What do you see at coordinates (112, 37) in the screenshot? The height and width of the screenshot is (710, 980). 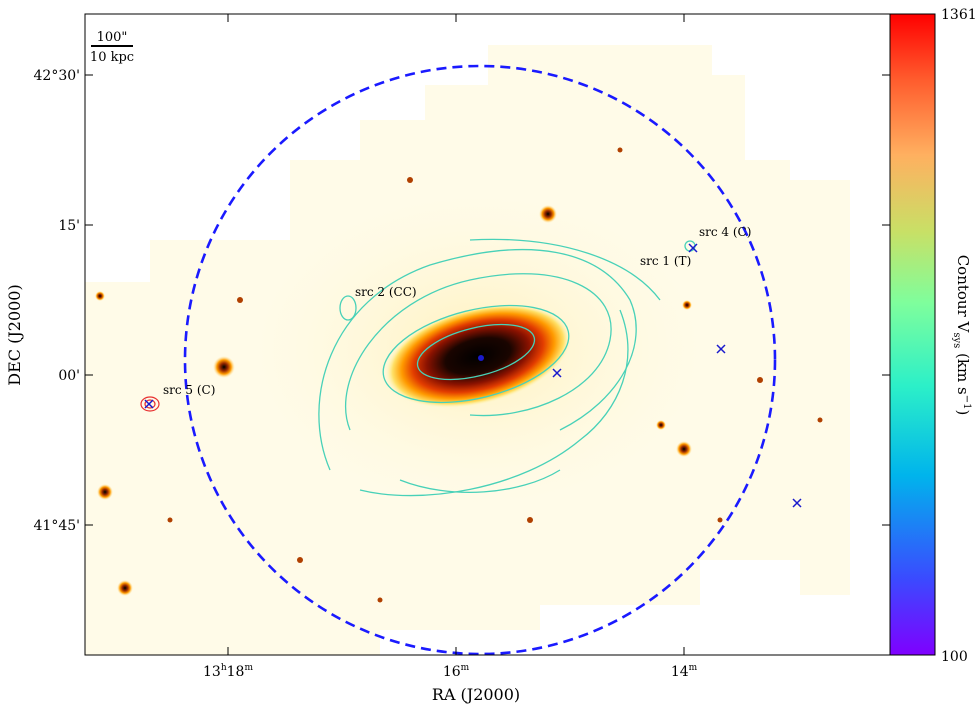 I see `scale-bar-top-label: 100"` at bounding box center [112, 37].